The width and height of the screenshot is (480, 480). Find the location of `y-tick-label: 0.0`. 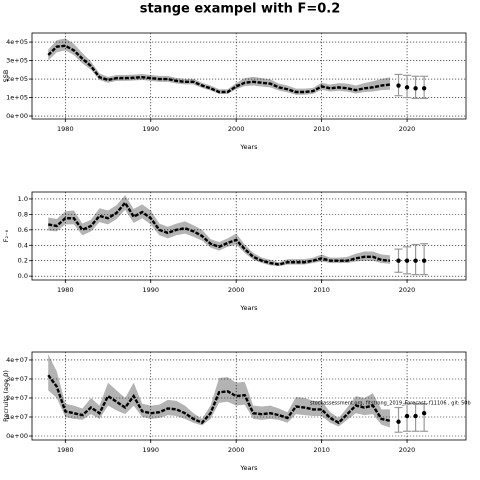

y-tick-label: 0.0 is located at coordinates (23, 276).